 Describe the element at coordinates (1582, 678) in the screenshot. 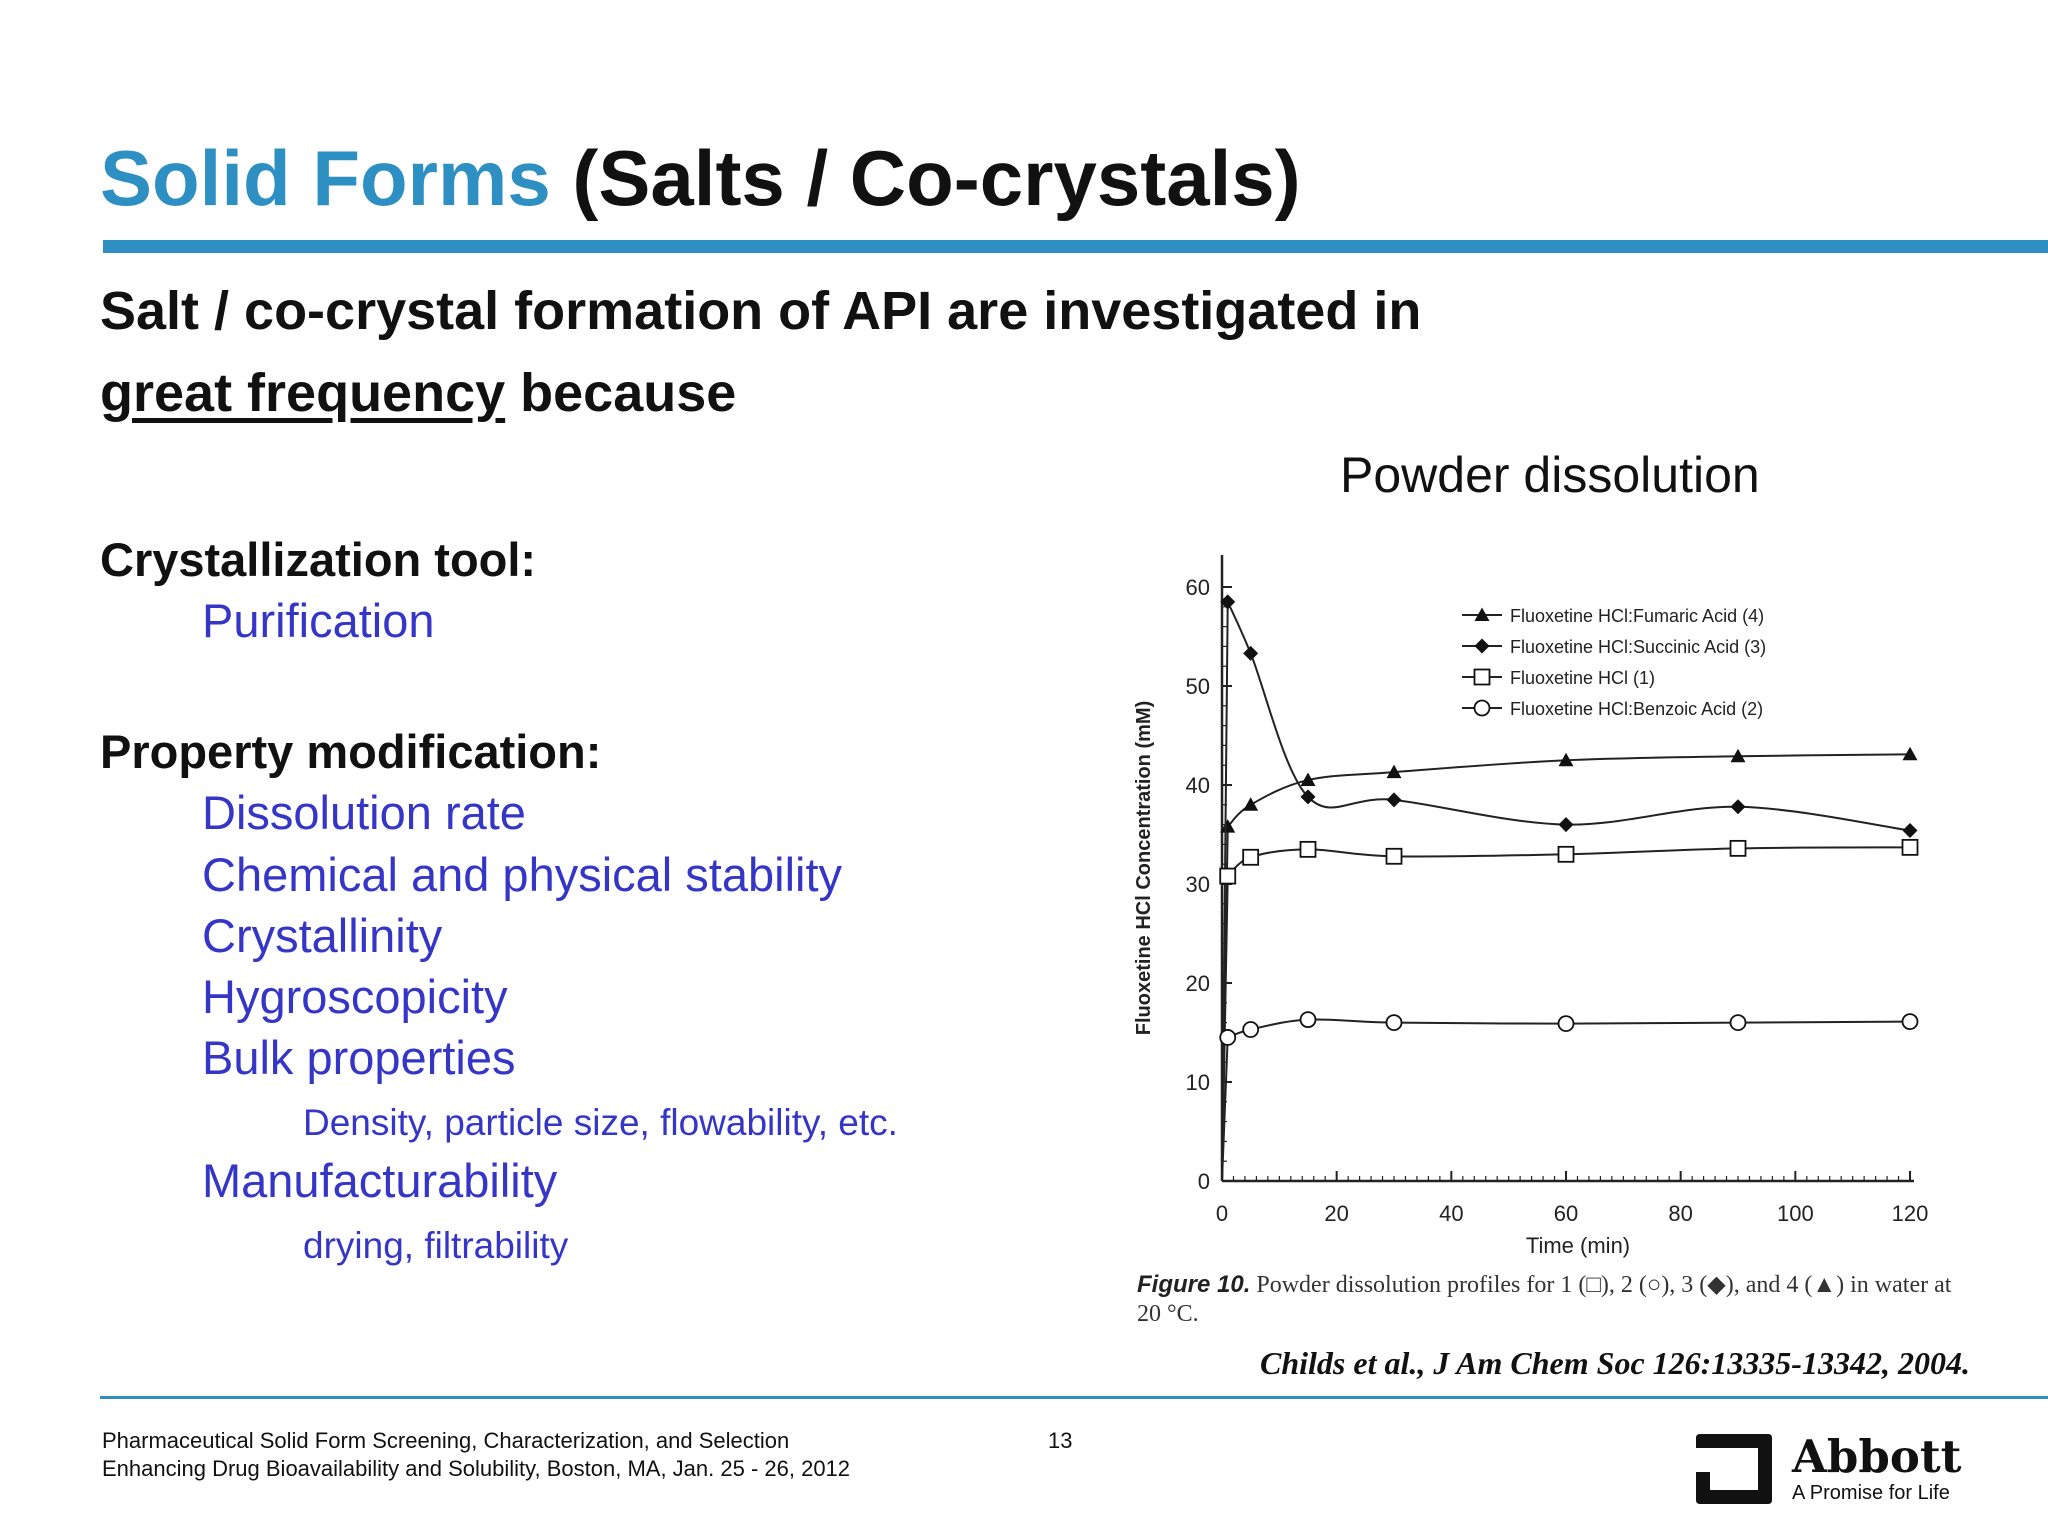

I see `legend-entry: Fluoxetine HCl (1)` at that location.